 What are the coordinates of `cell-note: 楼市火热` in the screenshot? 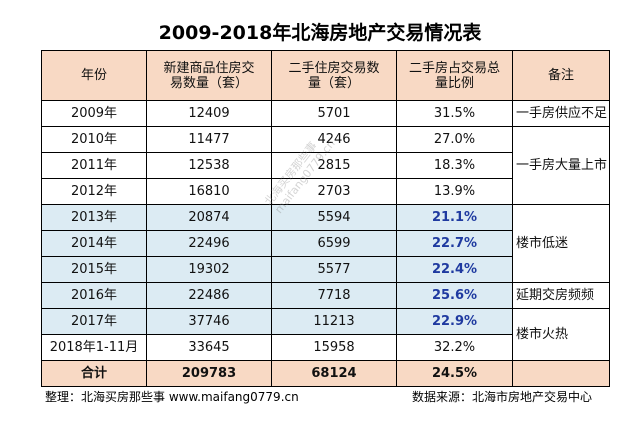 It's located at (561, 334).